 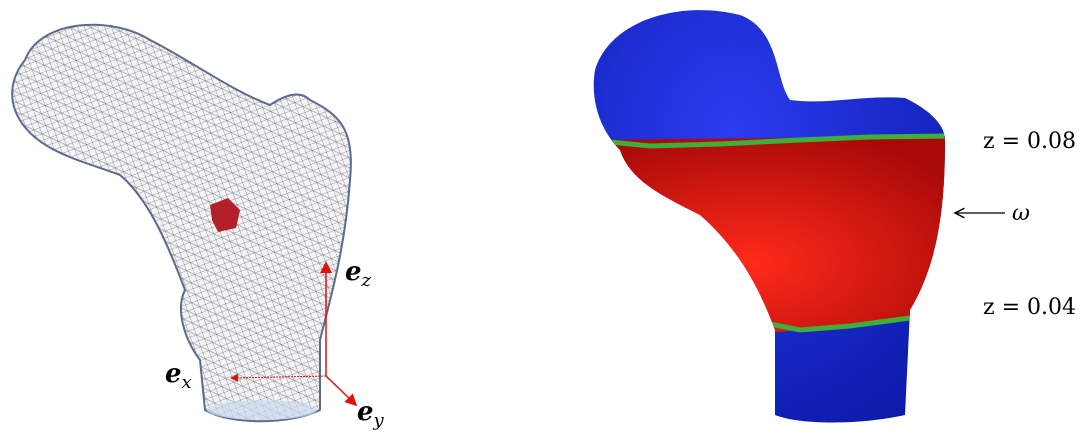 I want to click on axis-y, so click(x=341, y=391).